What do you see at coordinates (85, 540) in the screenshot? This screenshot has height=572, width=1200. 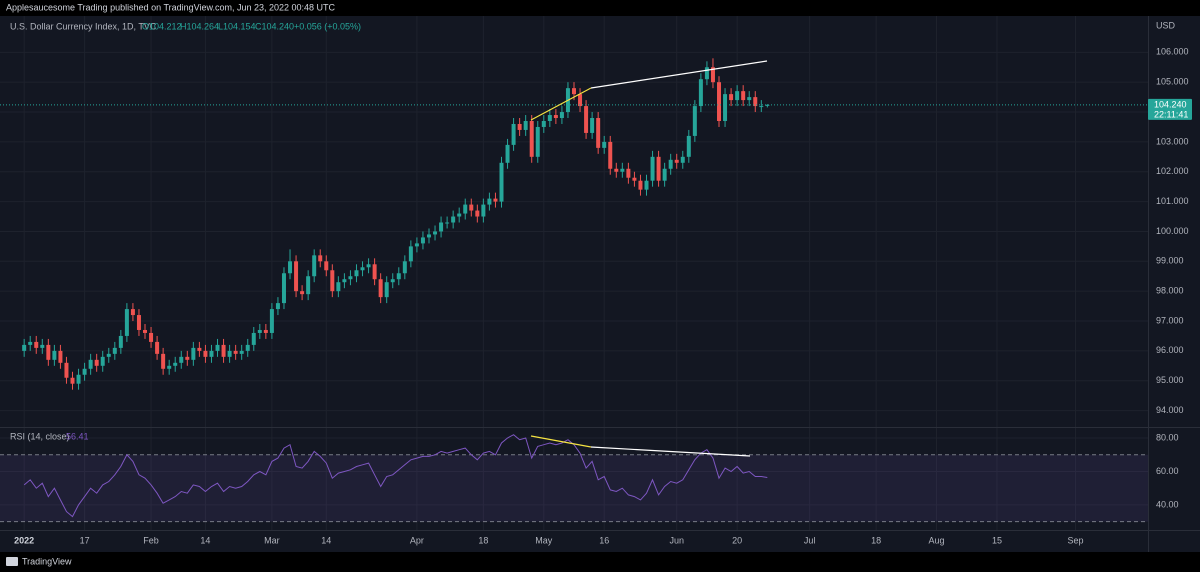 I see `x-tick-label: 17` at bounding box center [85, 540].